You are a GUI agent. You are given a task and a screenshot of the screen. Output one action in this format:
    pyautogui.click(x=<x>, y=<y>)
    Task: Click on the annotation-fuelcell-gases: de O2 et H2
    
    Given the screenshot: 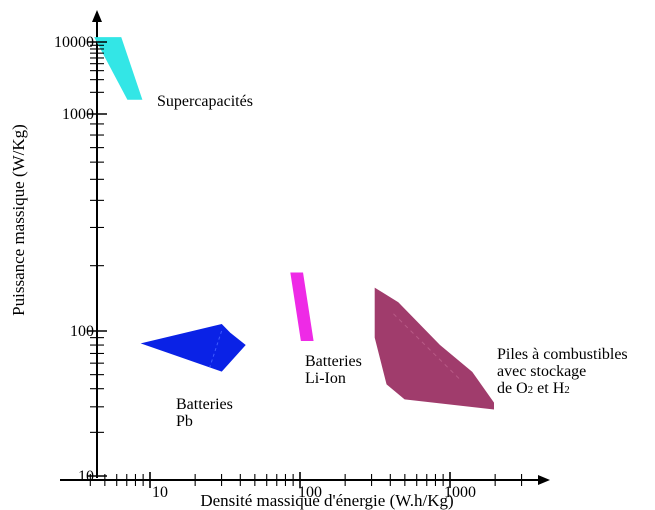 What is the action you would take?
    pyautogui.click(x=533, y=388)
    